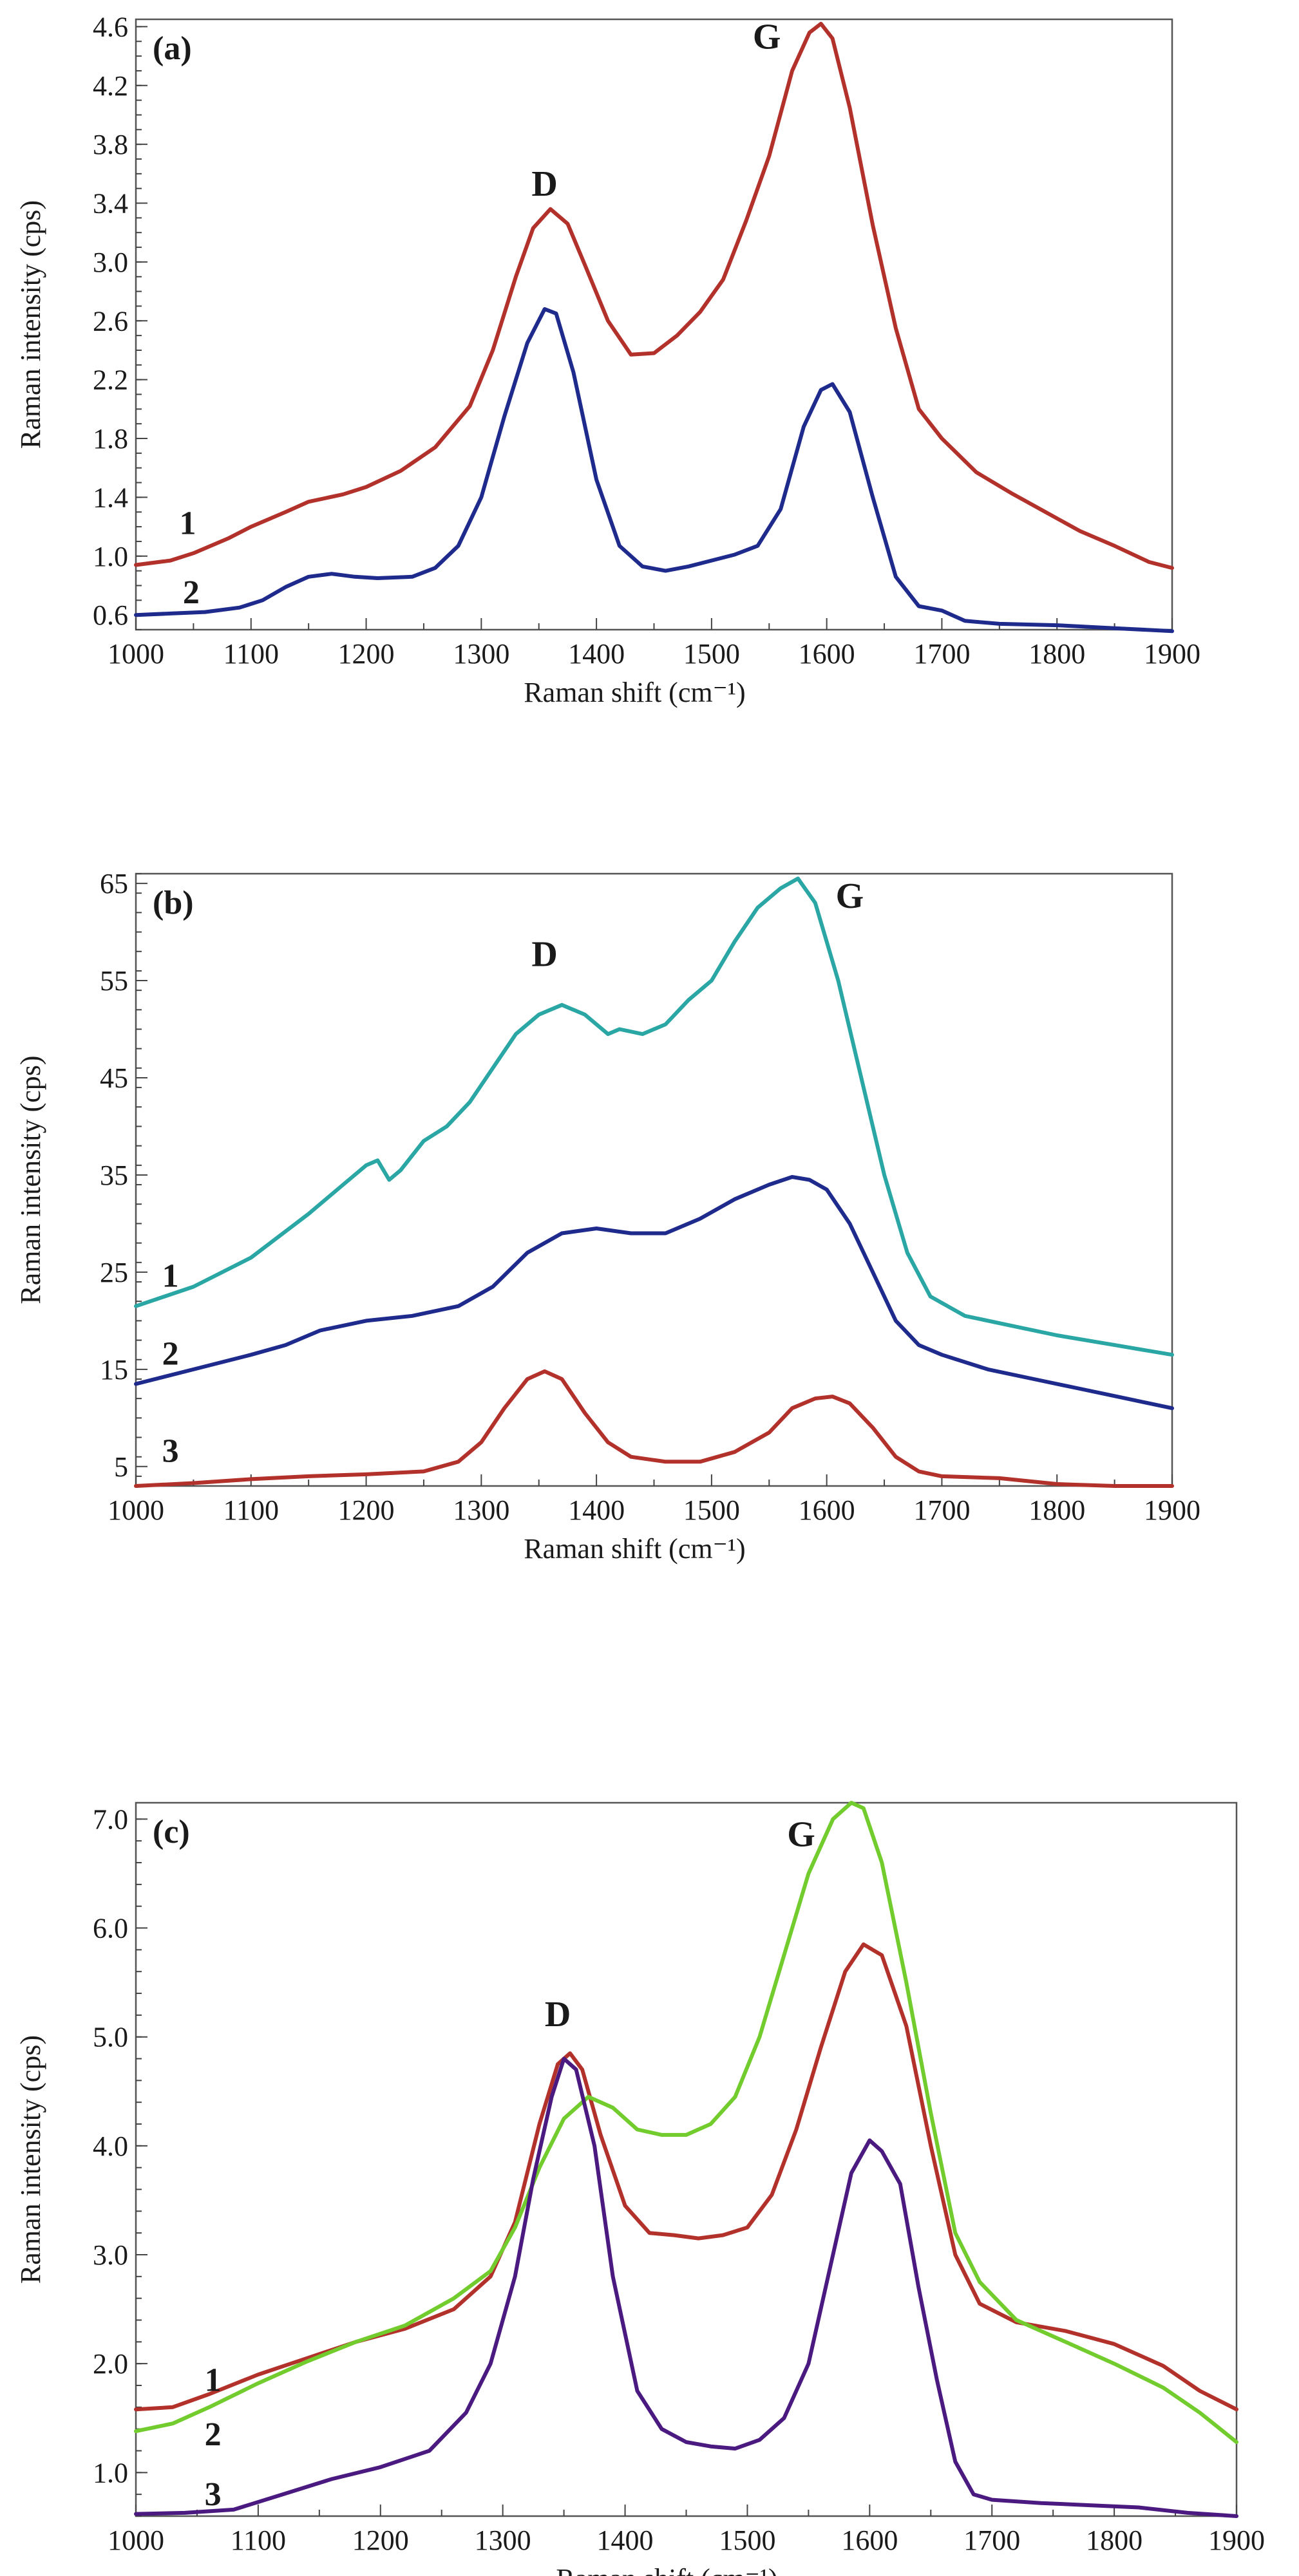 This screenshot has width=1299, height=2576. I want to click on series-3-line, so click(654, 1428).